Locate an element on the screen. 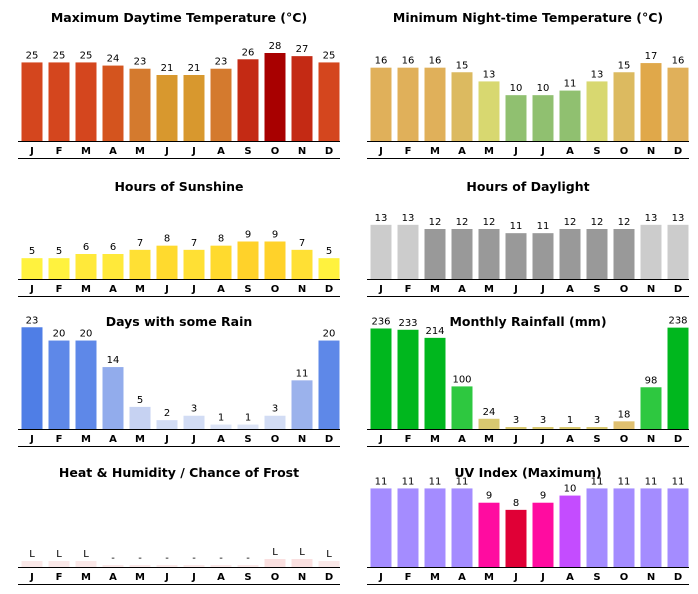 Image resolution: width=698 pixels, height=594 pixels. value-label: 98 is located at coordinates (651, 380).